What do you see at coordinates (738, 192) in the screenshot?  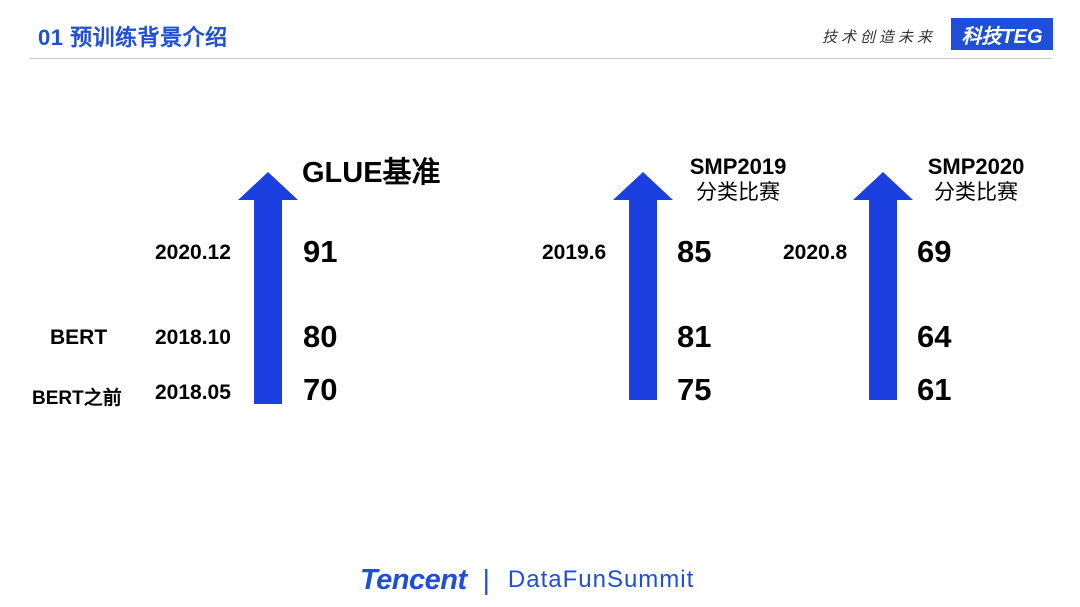 I see `smp2019-subtitle: 分类比赛` at bounding box center [738, 192].